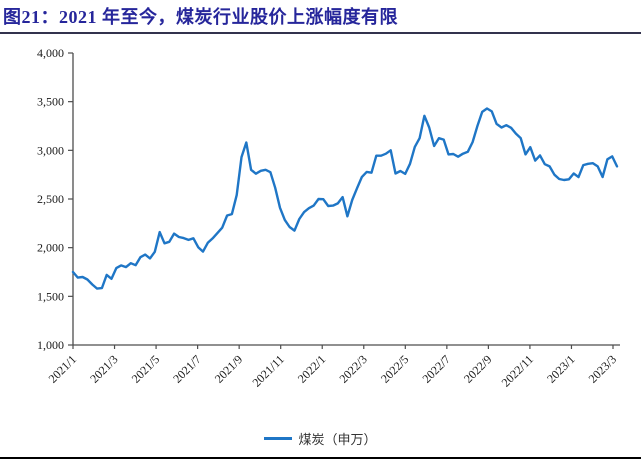 This screenshot has width=641, height=465. Describe the element at coordinates (145, 368) in the screenshot. I see `x-tick-label: 2021/5` at that location.